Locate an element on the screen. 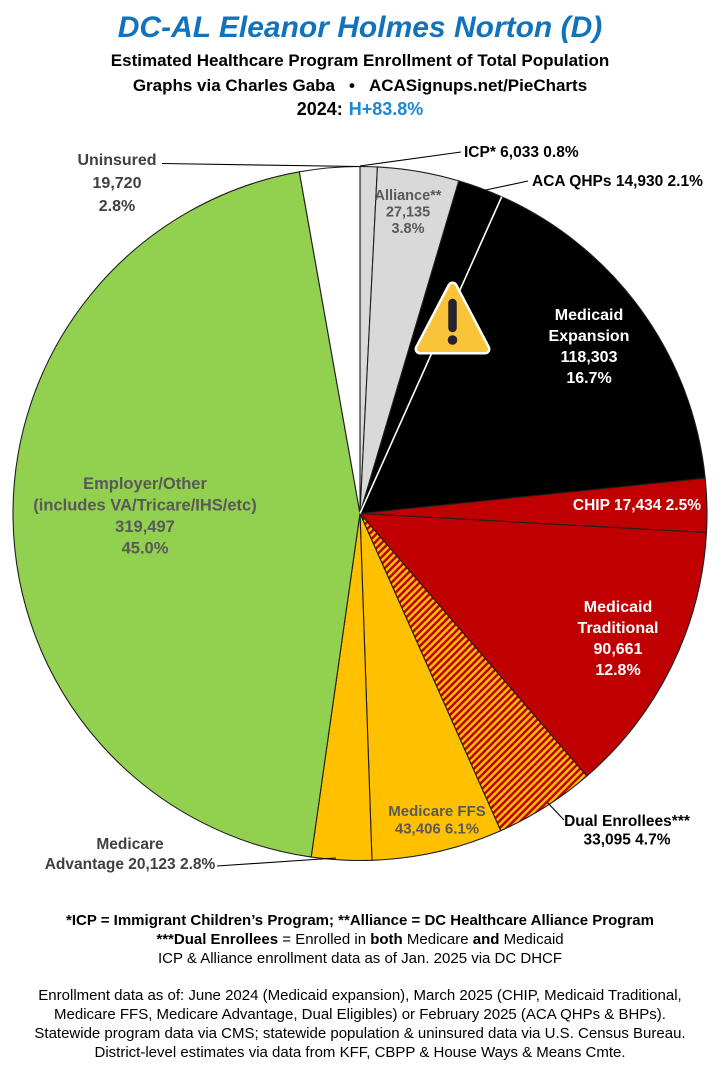  slice-label-line: 27,135 is located at coordinates (408, 213).